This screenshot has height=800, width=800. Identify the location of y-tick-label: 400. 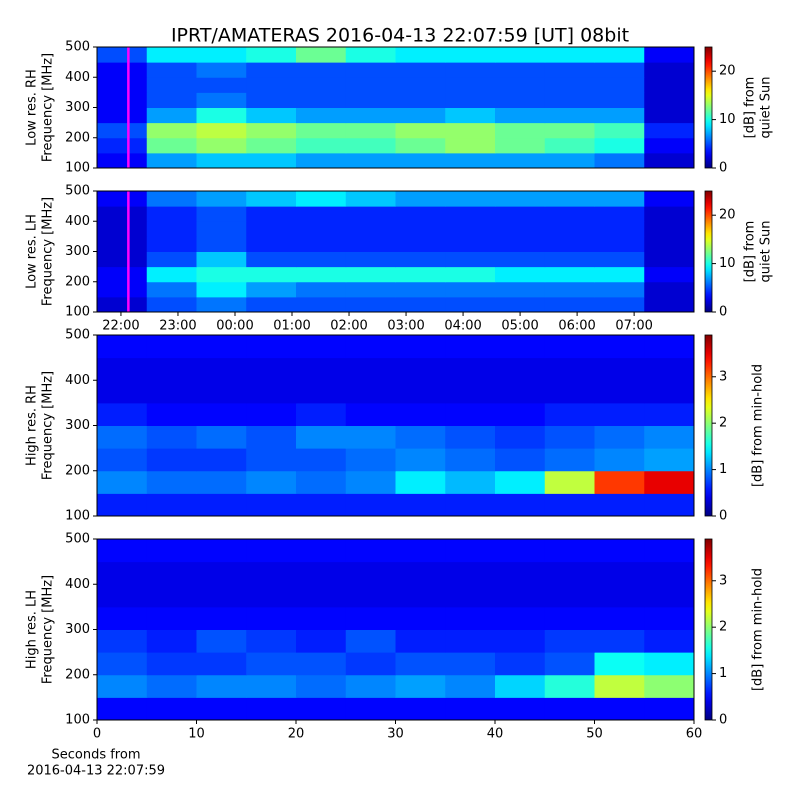
(77, 221).